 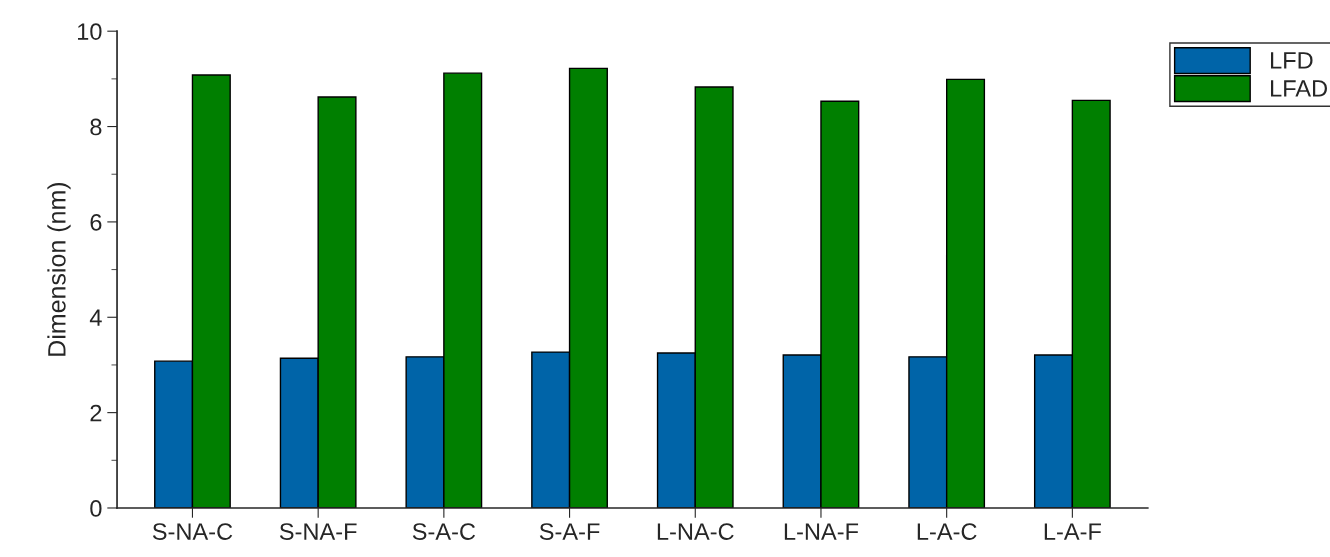 I want to click on x-tick-label: S-NA-F, so click(x=318, y=531).